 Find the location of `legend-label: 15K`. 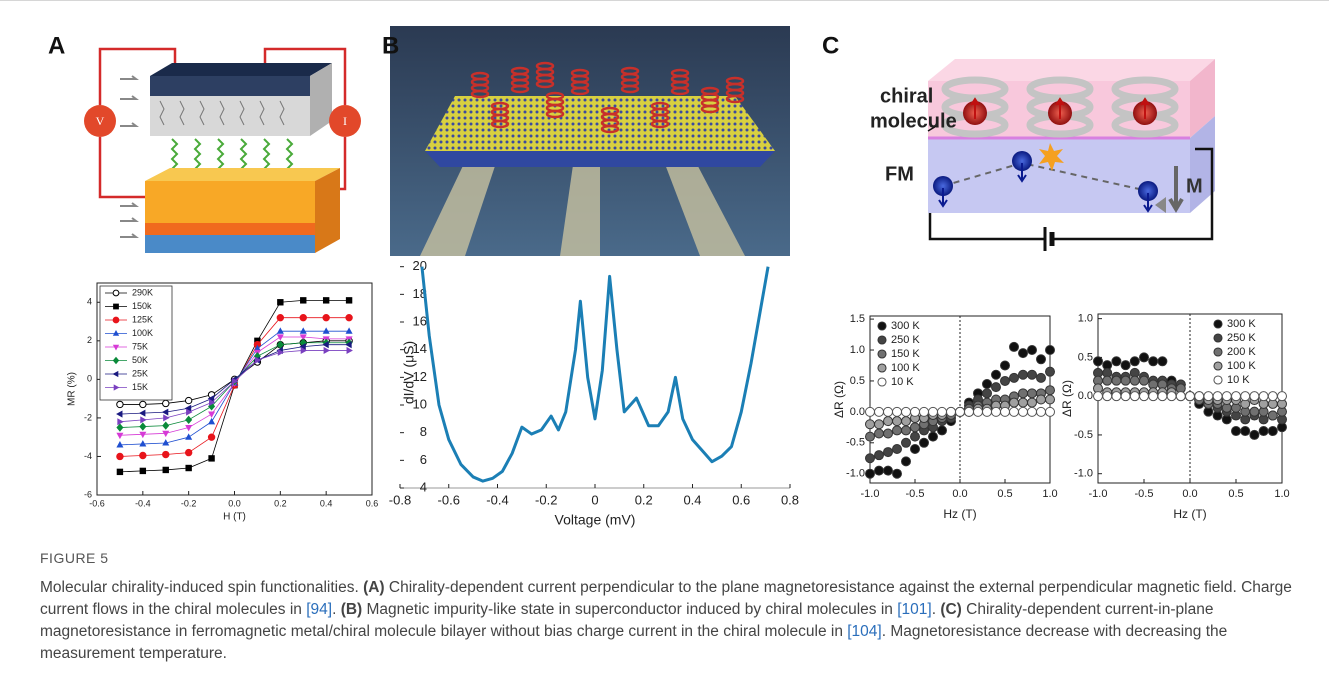

legend-label: 15K is located at coordinates (140, 387).